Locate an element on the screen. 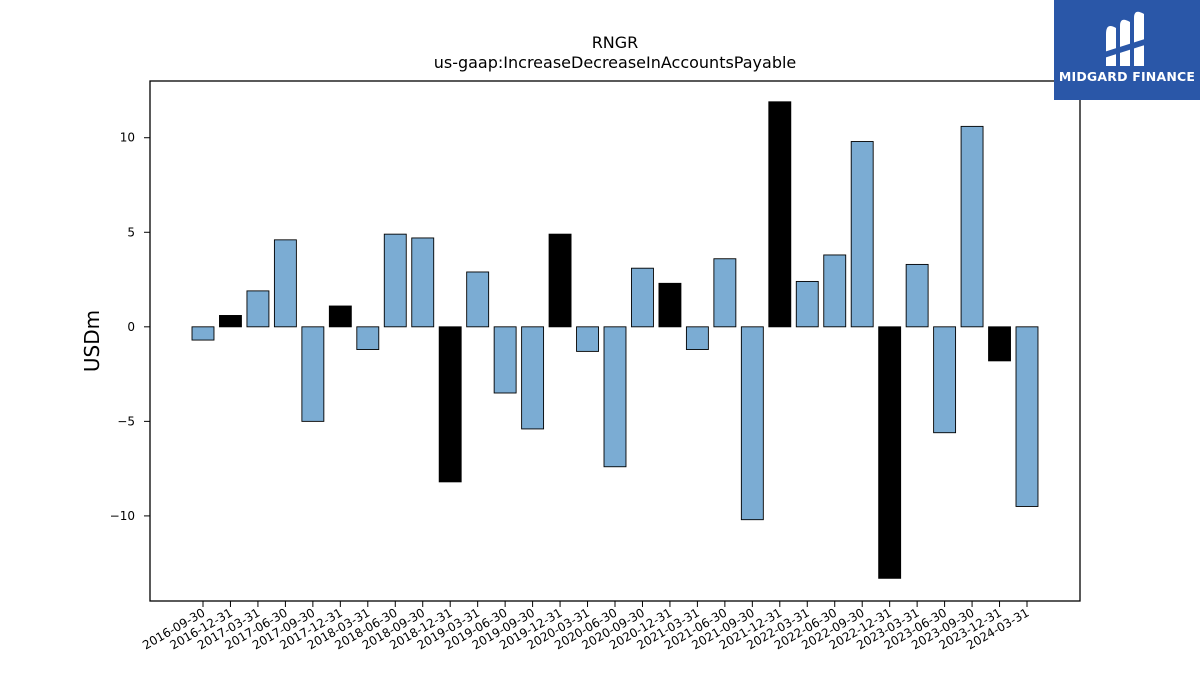  logo-mark-icon is located at coordinates (1126, 38).